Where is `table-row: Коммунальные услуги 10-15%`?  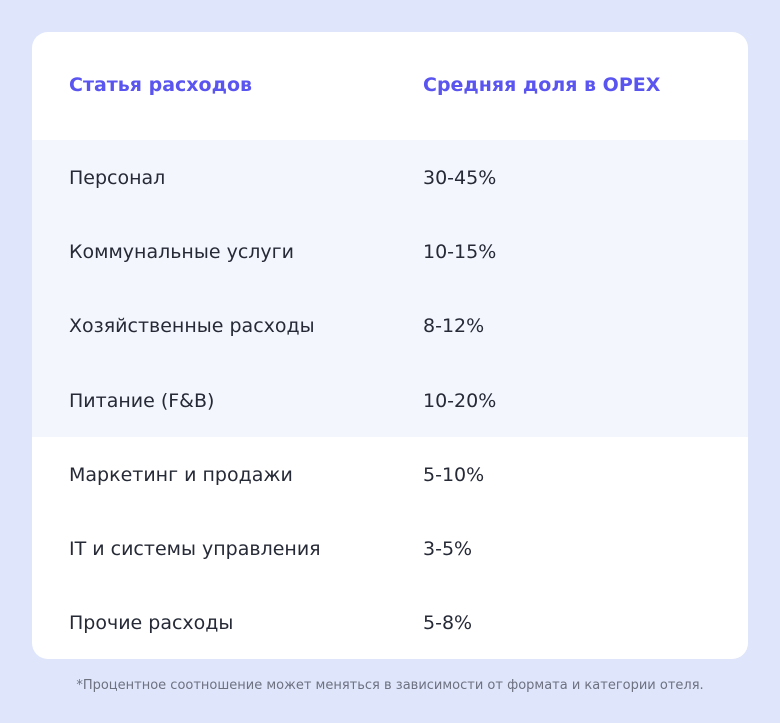
table-row: Коммунальные услуги 10-15% is located at coordinates (390, 251).